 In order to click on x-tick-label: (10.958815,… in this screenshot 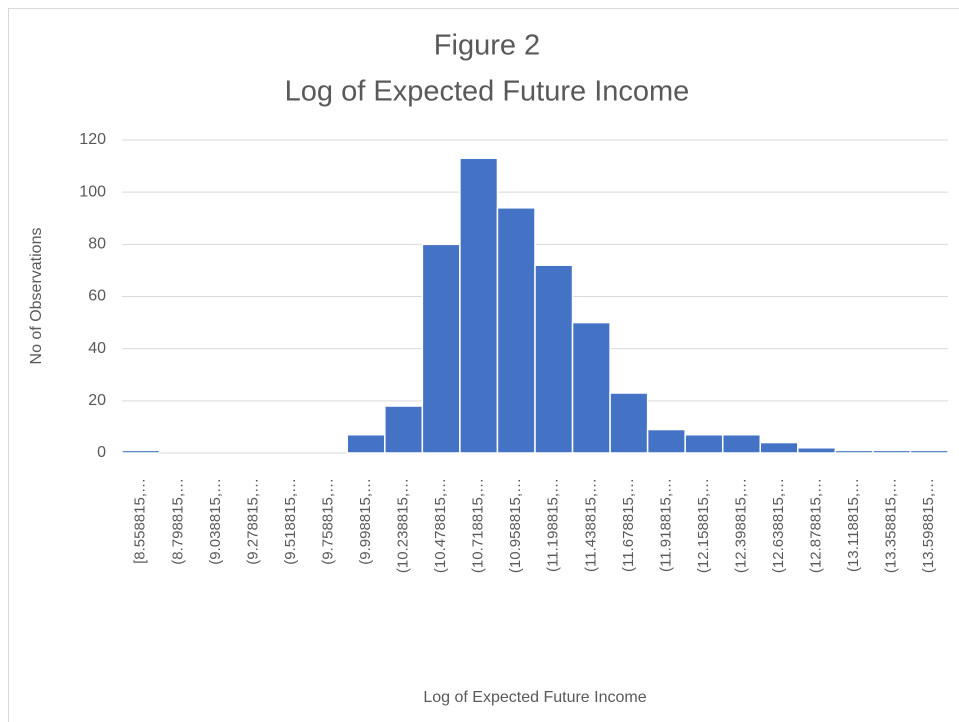, I will do `click(515, 525)`.